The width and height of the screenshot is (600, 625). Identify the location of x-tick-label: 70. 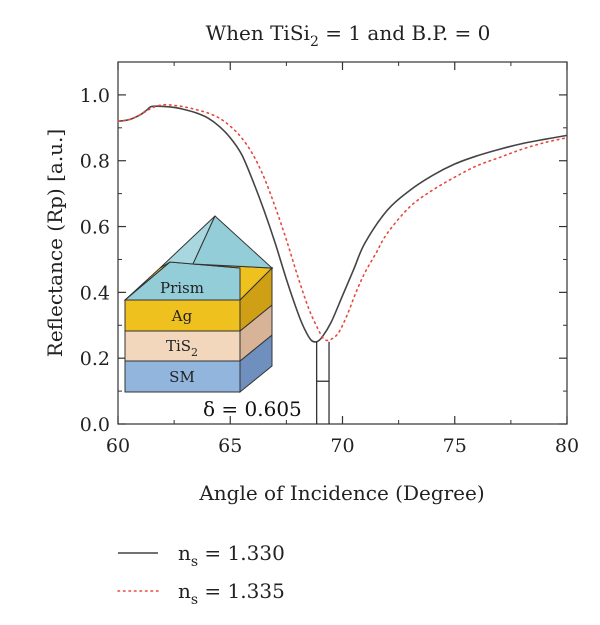
(342, 446).